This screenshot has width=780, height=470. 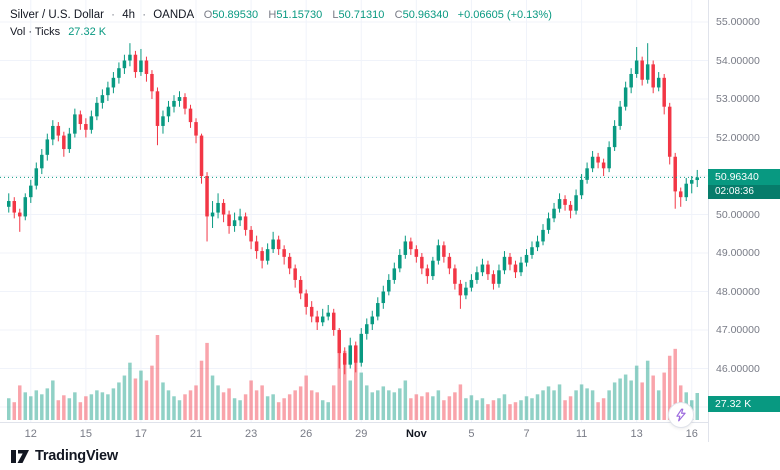 I want to click on instant-trading-button, so click(x=681, y=415).